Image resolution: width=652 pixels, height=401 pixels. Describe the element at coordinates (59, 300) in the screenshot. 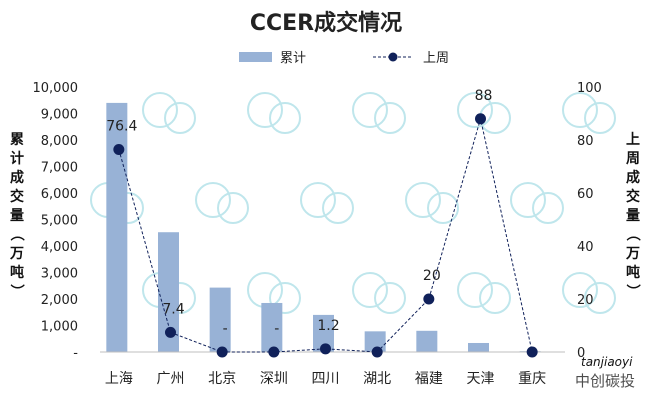

I see `left-tick-label: 2,000` at that location.